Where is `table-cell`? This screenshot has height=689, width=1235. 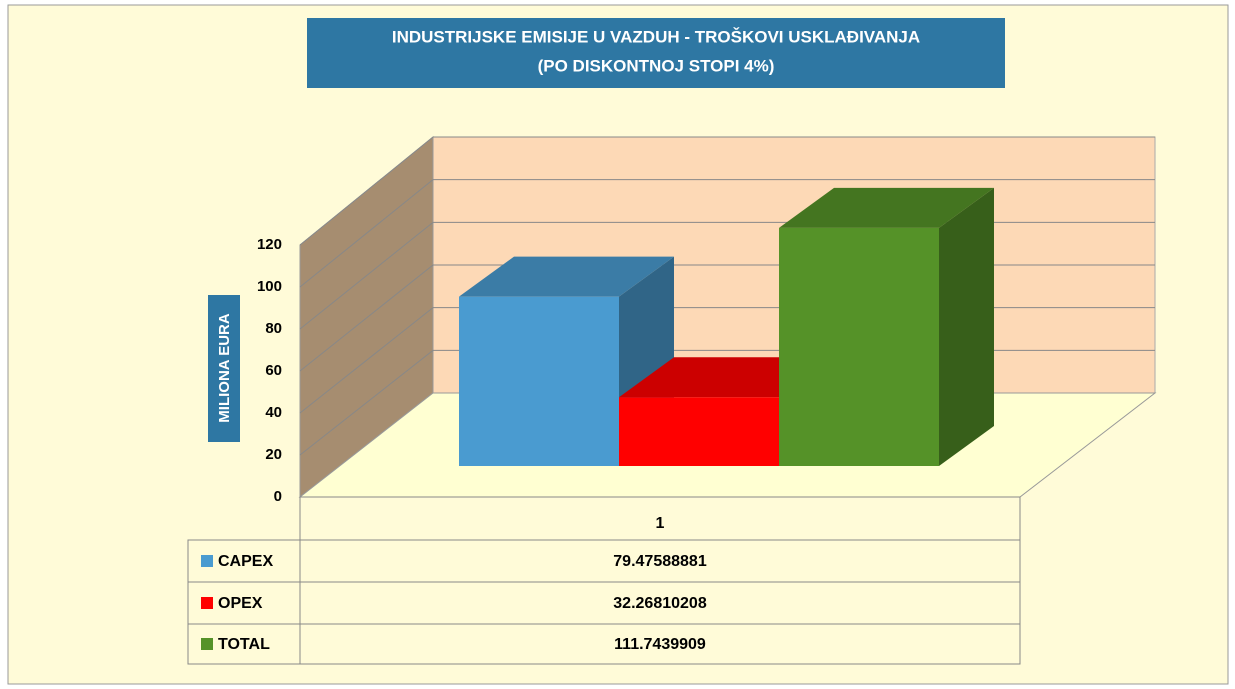 table-cell is located at coordinates (660, 644).